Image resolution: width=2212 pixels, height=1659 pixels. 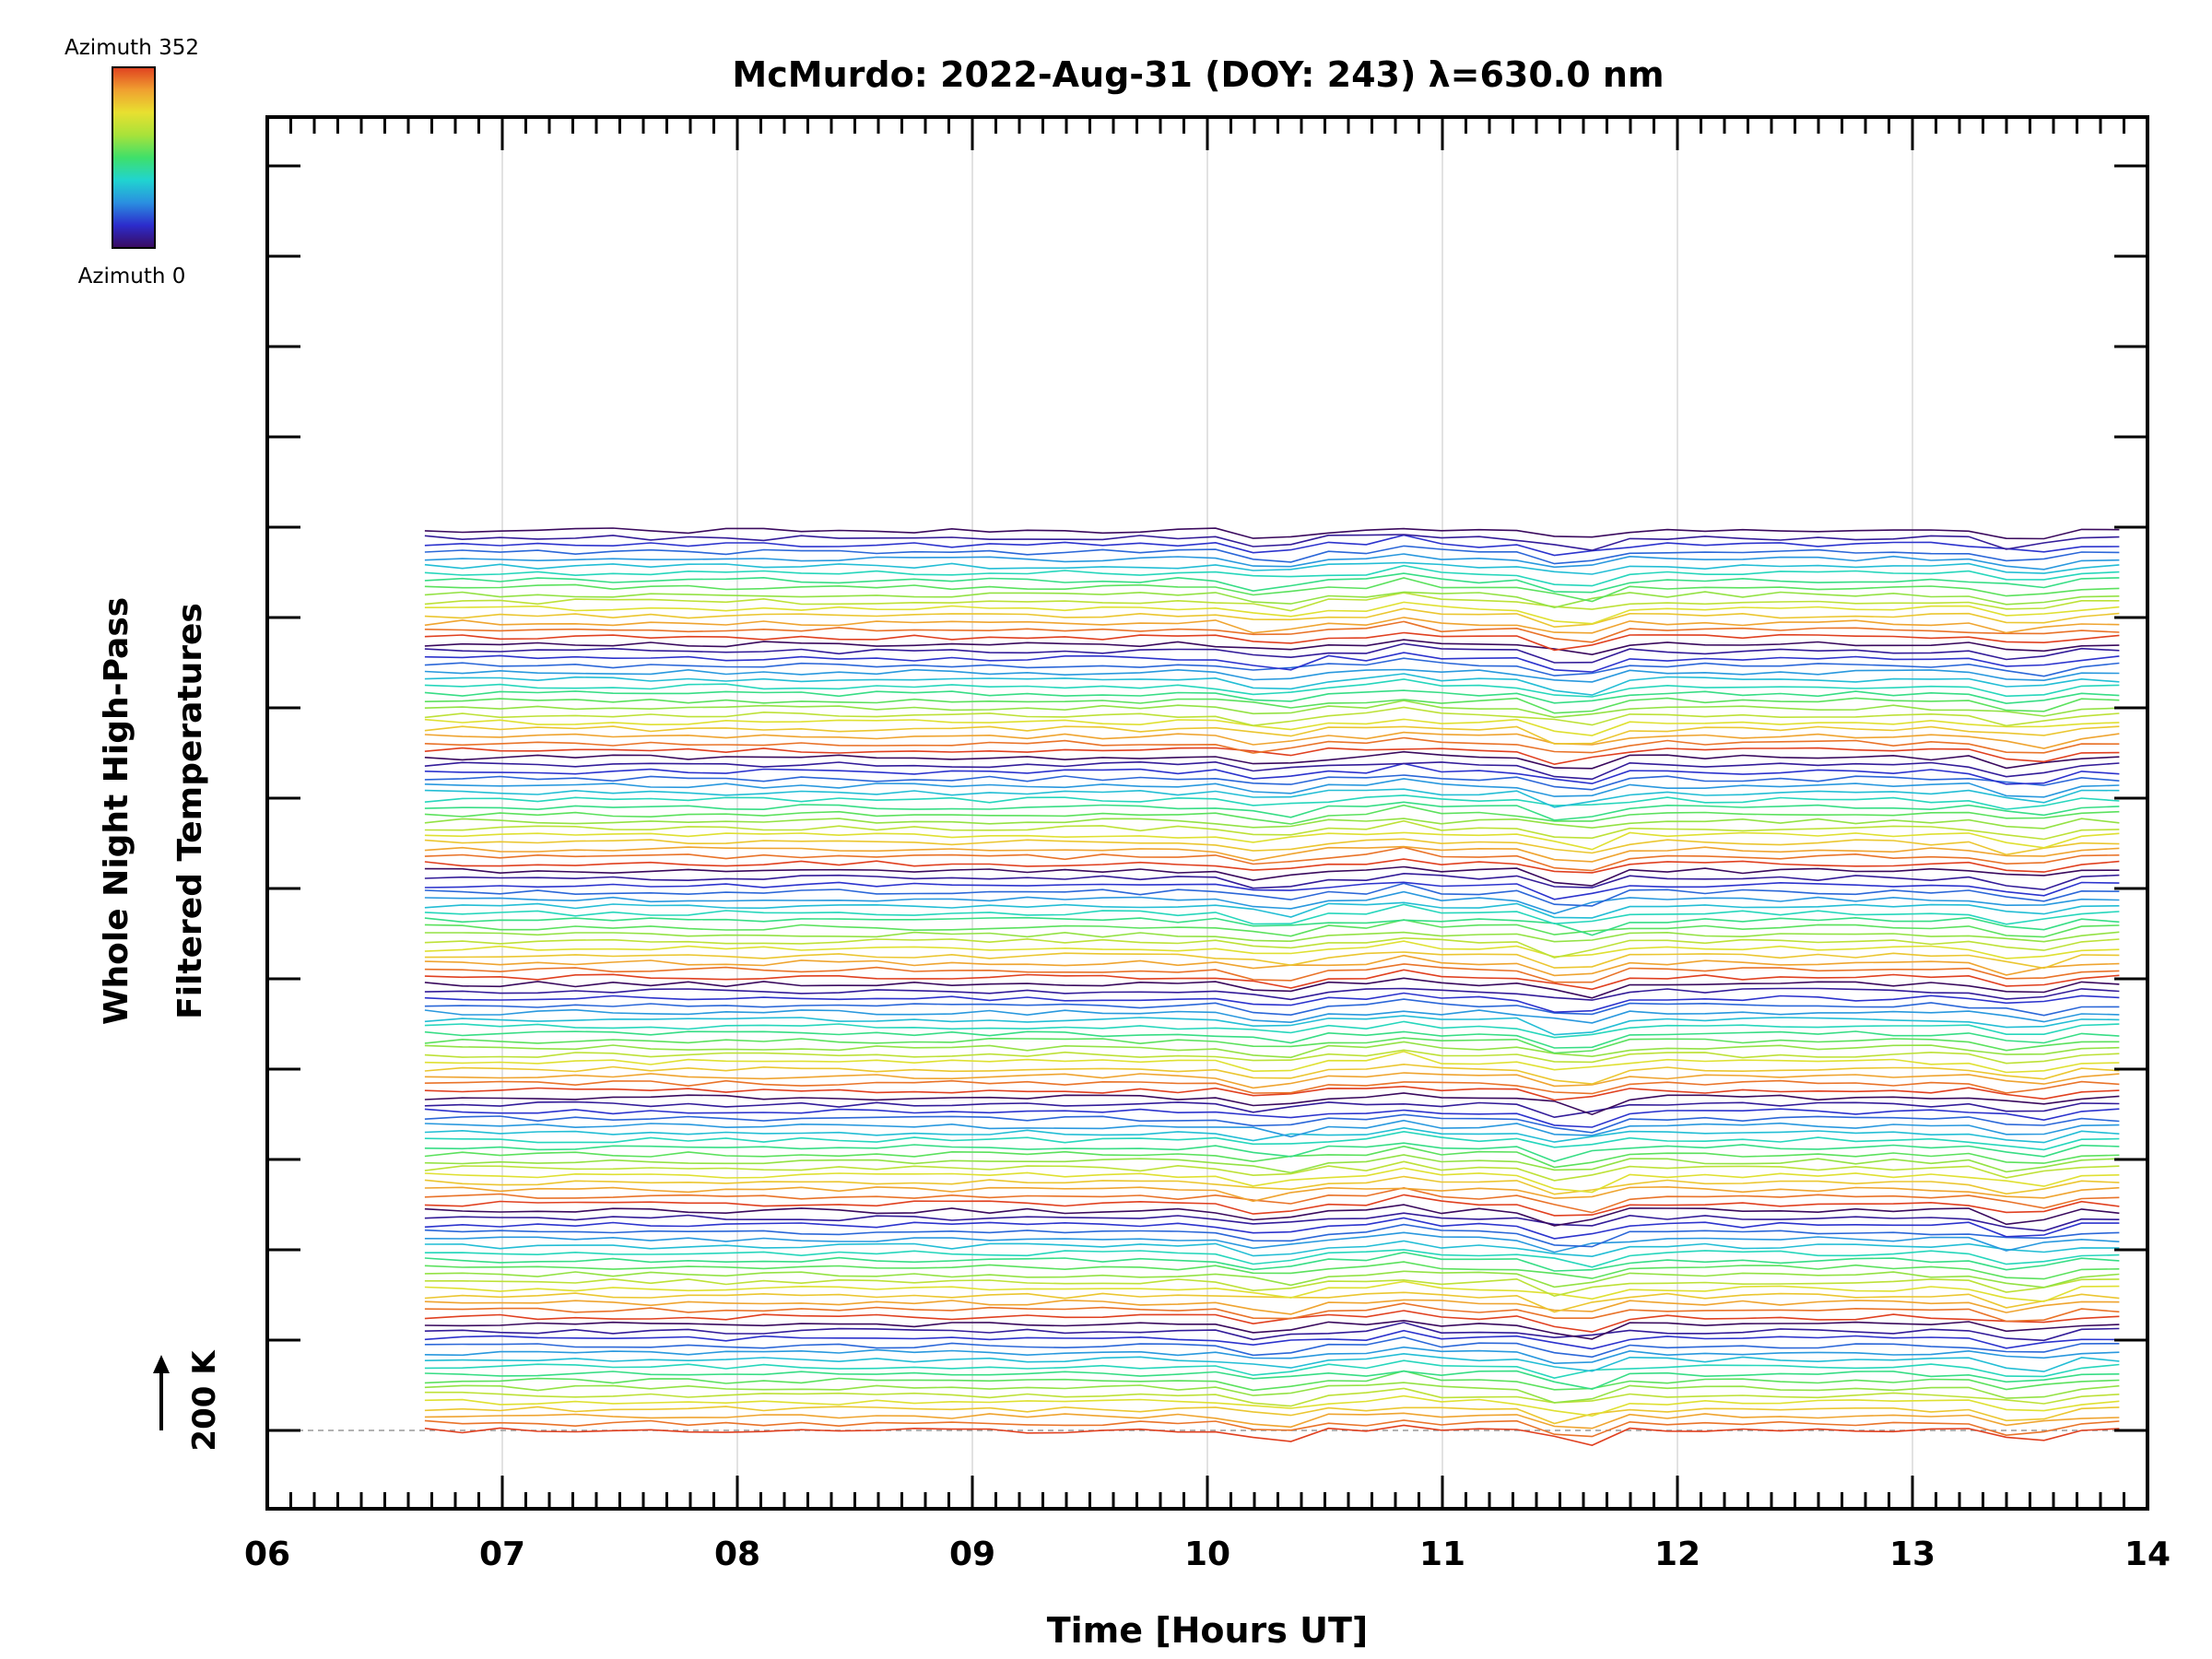 I want to click on x-tick-label: 07, so click(x=502, y=1554).